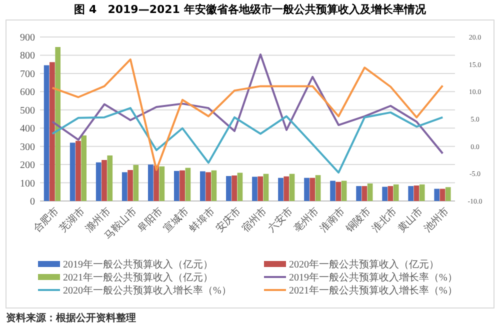  Describe the element at coordinates (373, 290) in the screenshot. I see `legend-label: 2021年一般公共预算收入增长率（%）` at that location.